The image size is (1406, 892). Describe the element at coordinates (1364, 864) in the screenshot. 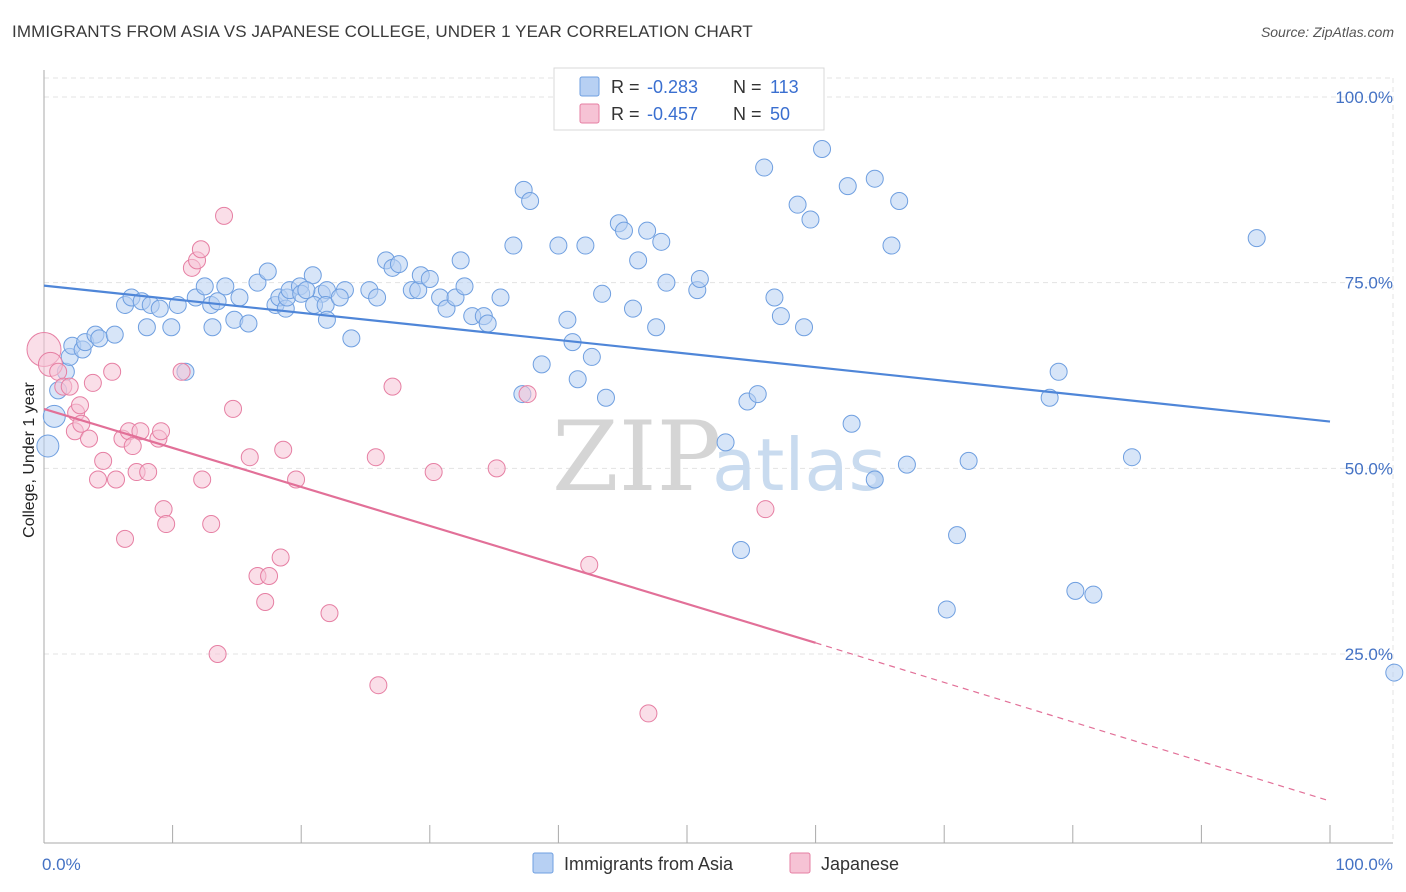

I see `x-tick-label-max: 100.0%` at that location.